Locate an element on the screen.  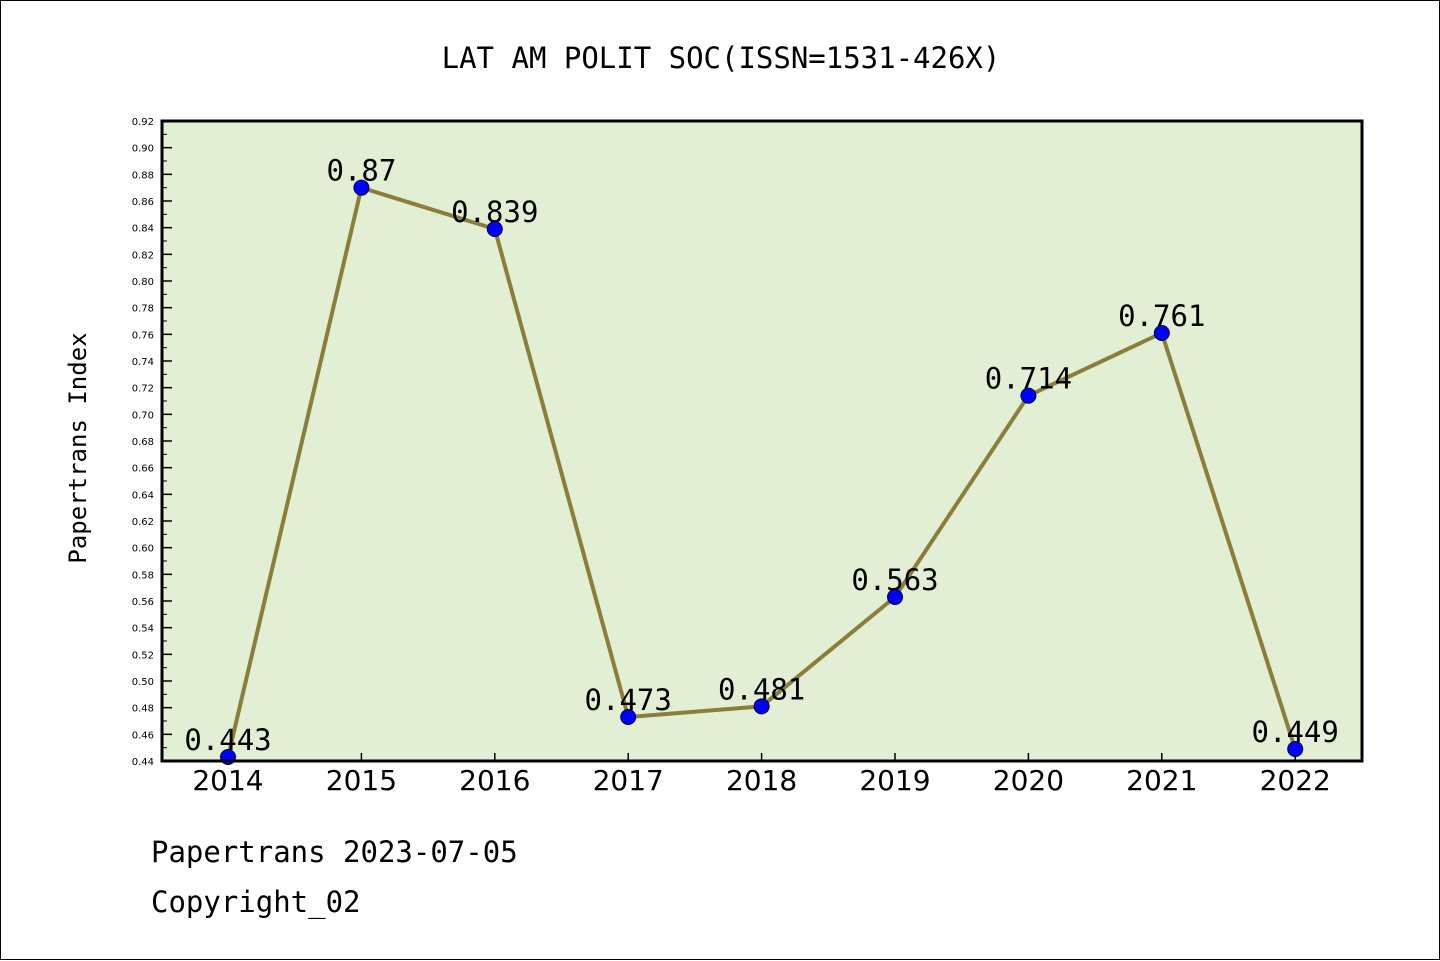
x-tick-label: 2020 is located at coordinates (1028, 780).